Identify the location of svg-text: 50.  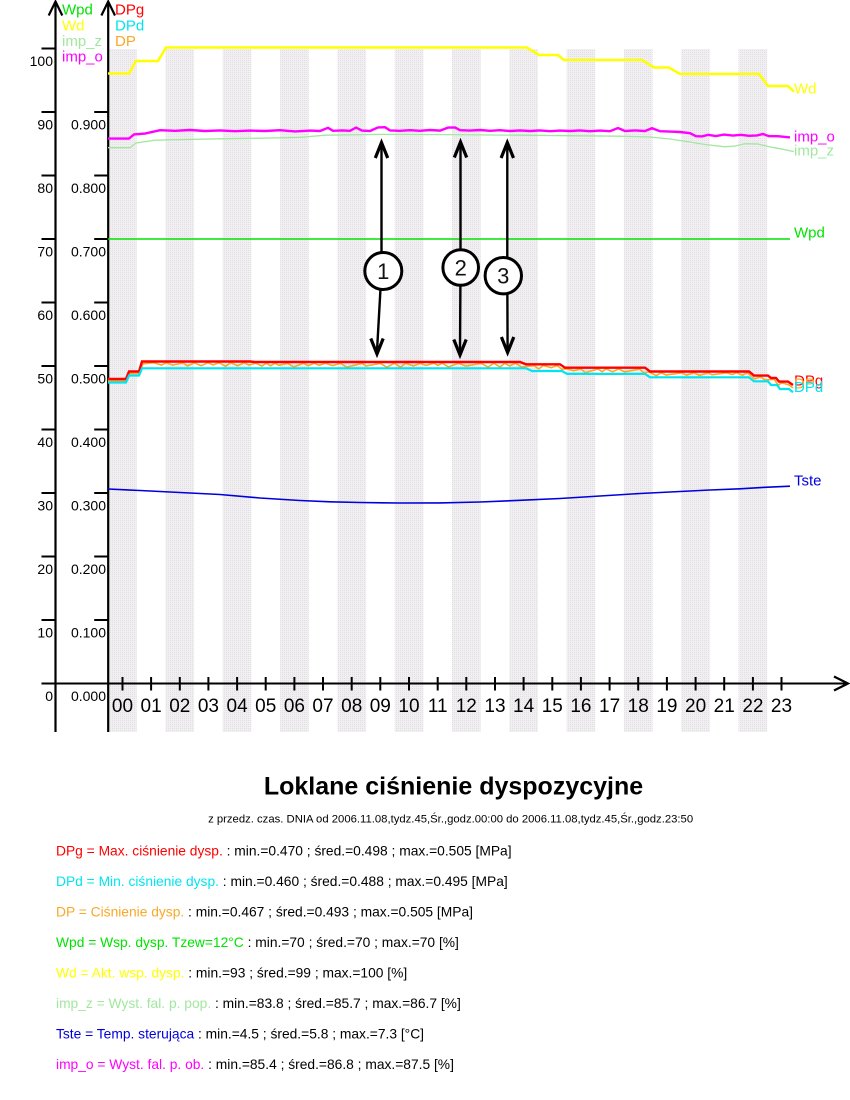
(45, 379).